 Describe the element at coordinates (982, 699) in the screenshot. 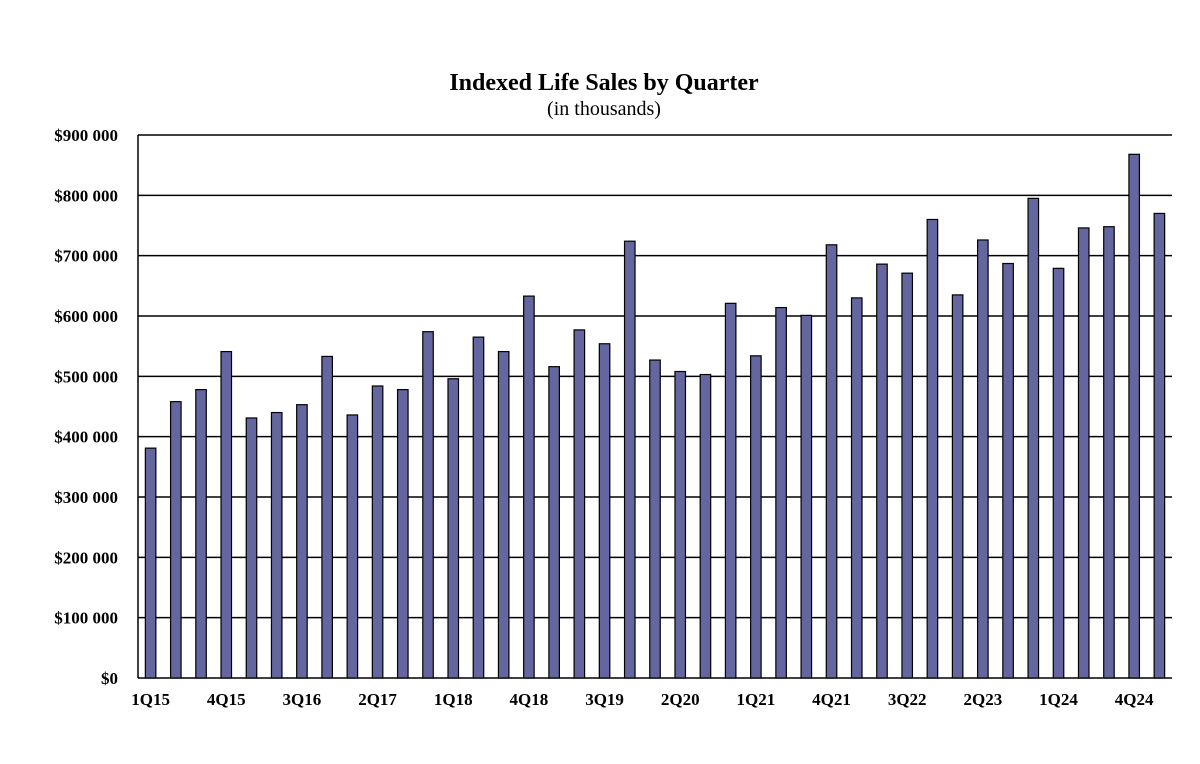

I see `x-tick-label: 2Q23` at that location.